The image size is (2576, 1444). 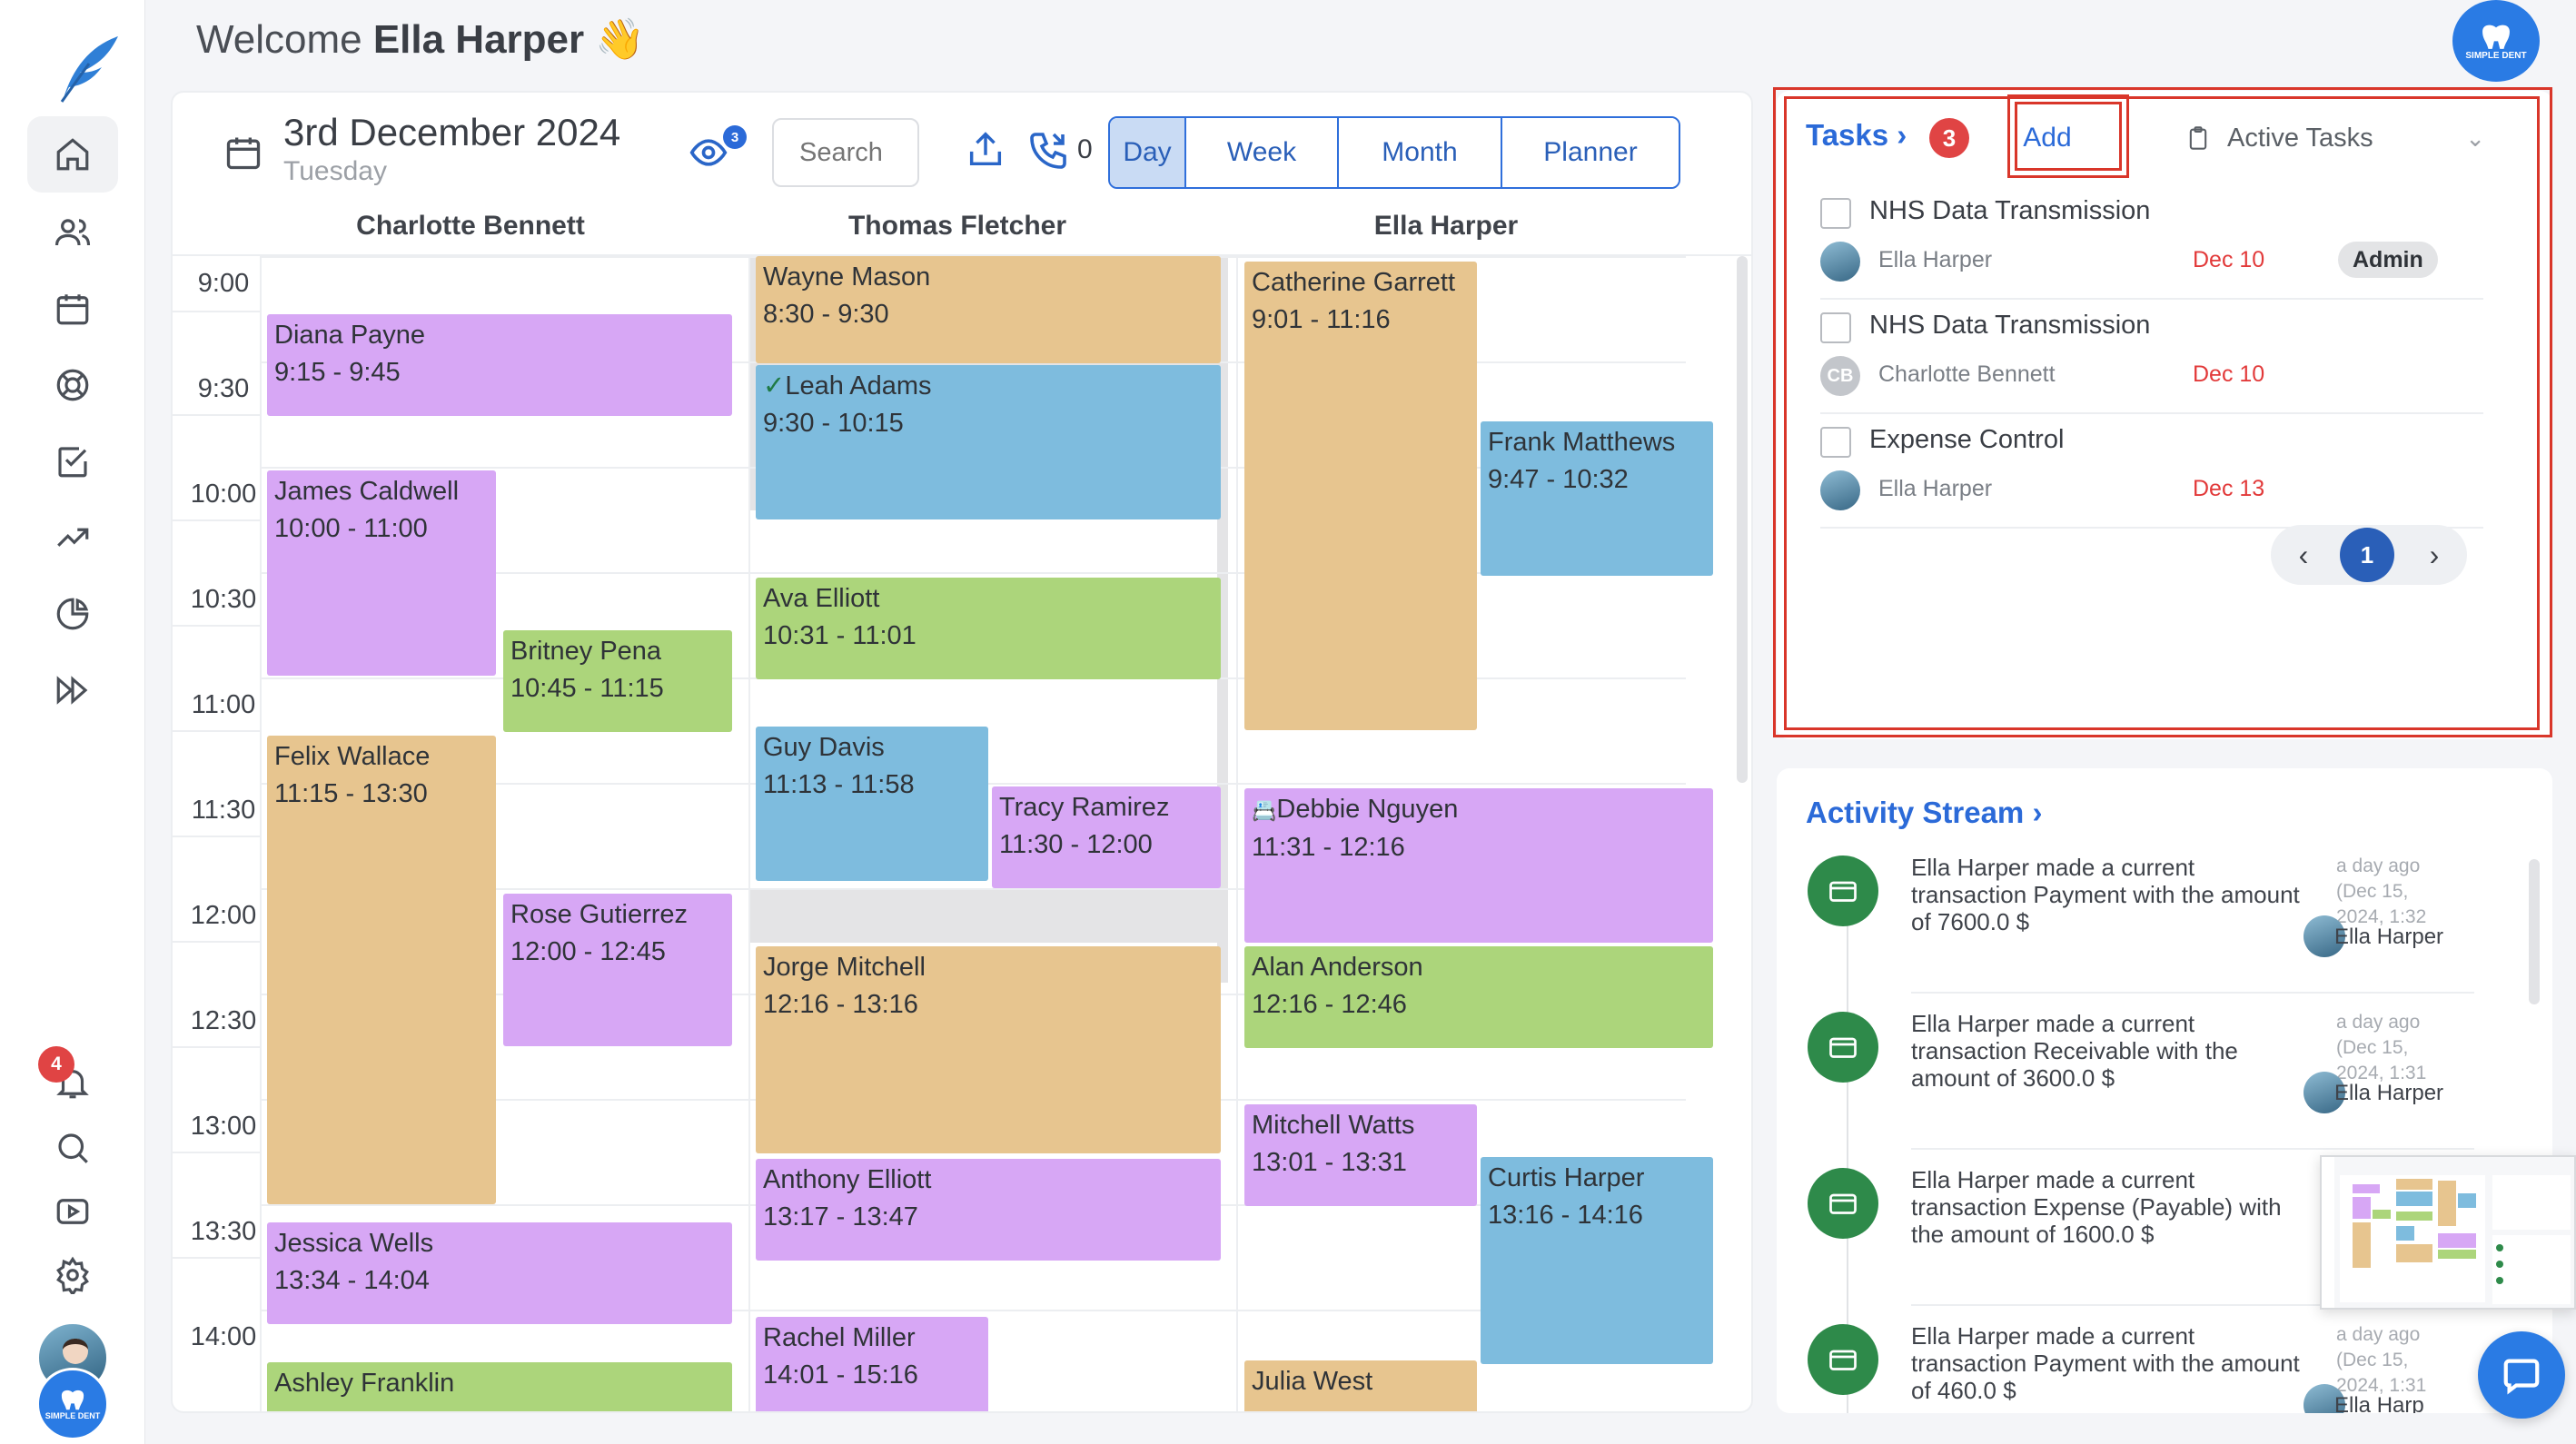 What do you see at coordinates (2496, 41) in the screenshot?
I see `brand-logo-top-right-icon: SIMPLE DENT` at bounding box center [2496, 41].